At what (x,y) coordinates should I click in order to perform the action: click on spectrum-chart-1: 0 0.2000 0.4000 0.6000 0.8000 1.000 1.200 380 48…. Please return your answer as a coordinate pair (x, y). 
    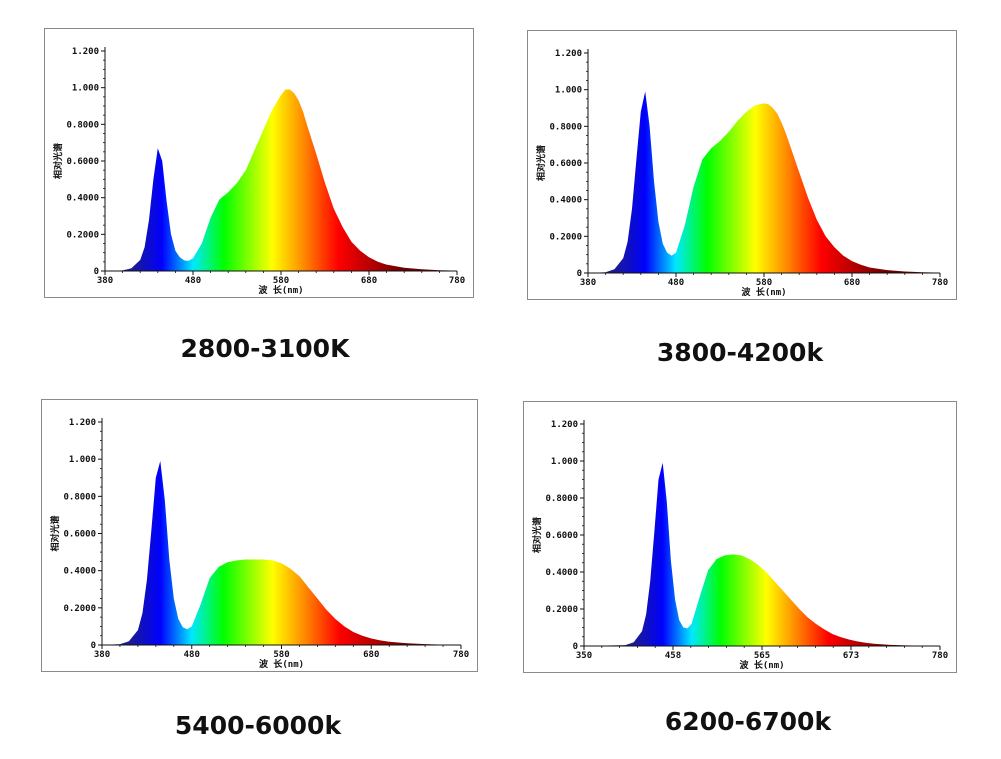
    Looking at the image, I should click on (258, 171).